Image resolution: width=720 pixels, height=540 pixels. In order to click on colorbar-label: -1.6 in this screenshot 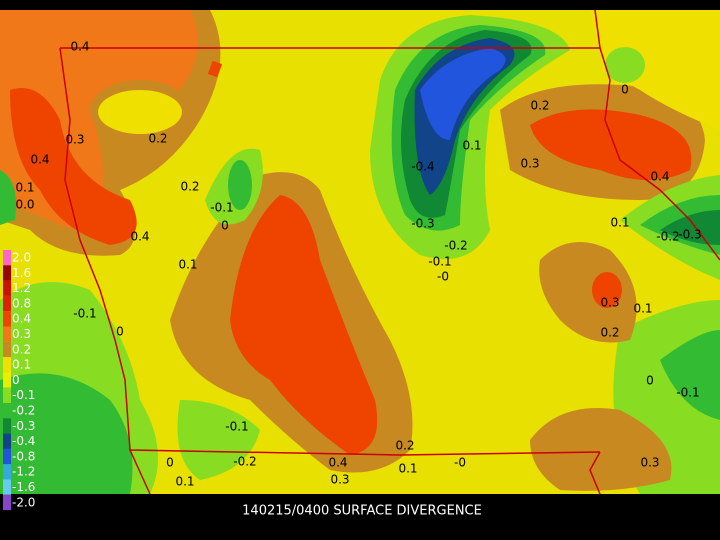, I will do `click(23, 487)`.